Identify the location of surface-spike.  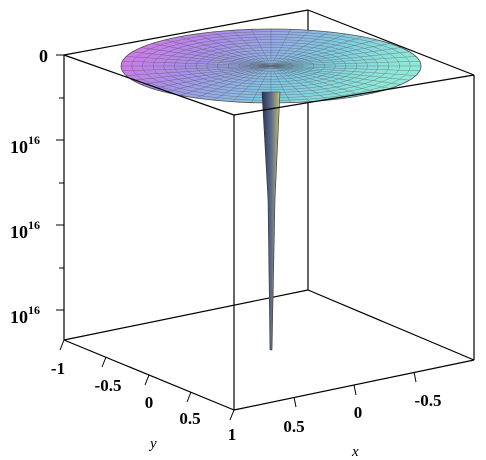
(271, 221).